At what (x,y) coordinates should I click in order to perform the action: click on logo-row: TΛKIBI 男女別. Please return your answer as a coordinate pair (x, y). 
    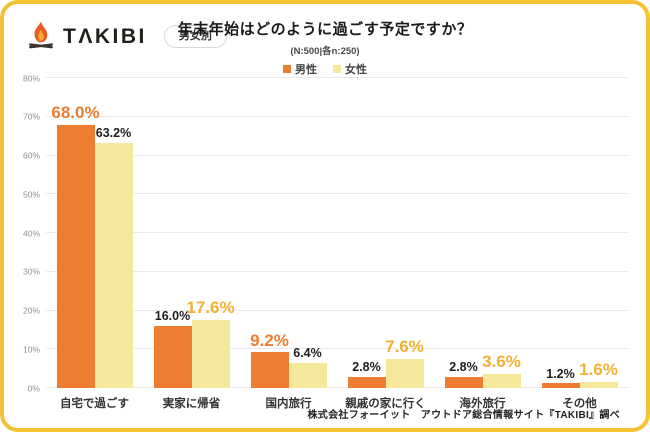
    Looking at the image, I should click on (126, 36).